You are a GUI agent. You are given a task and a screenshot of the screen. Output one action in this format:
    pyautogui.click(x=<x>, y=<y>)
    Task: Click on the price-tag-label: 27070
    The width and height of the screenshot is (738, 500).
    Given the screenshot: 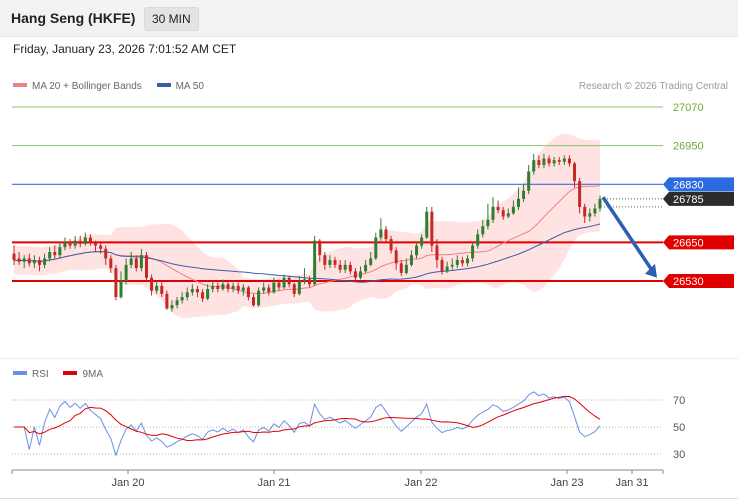 What is the action you would take?
    pyautogui.click(x=688, y=108)
    